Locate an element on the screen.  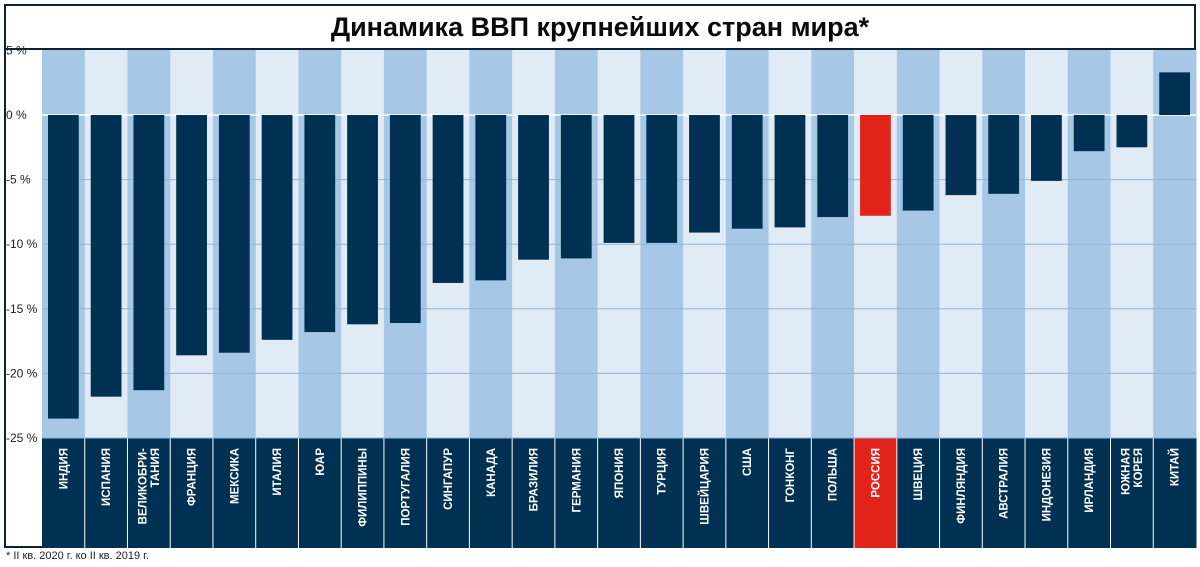
x-tick-label: КИТАЙ is located at coordinates (1175, 467).